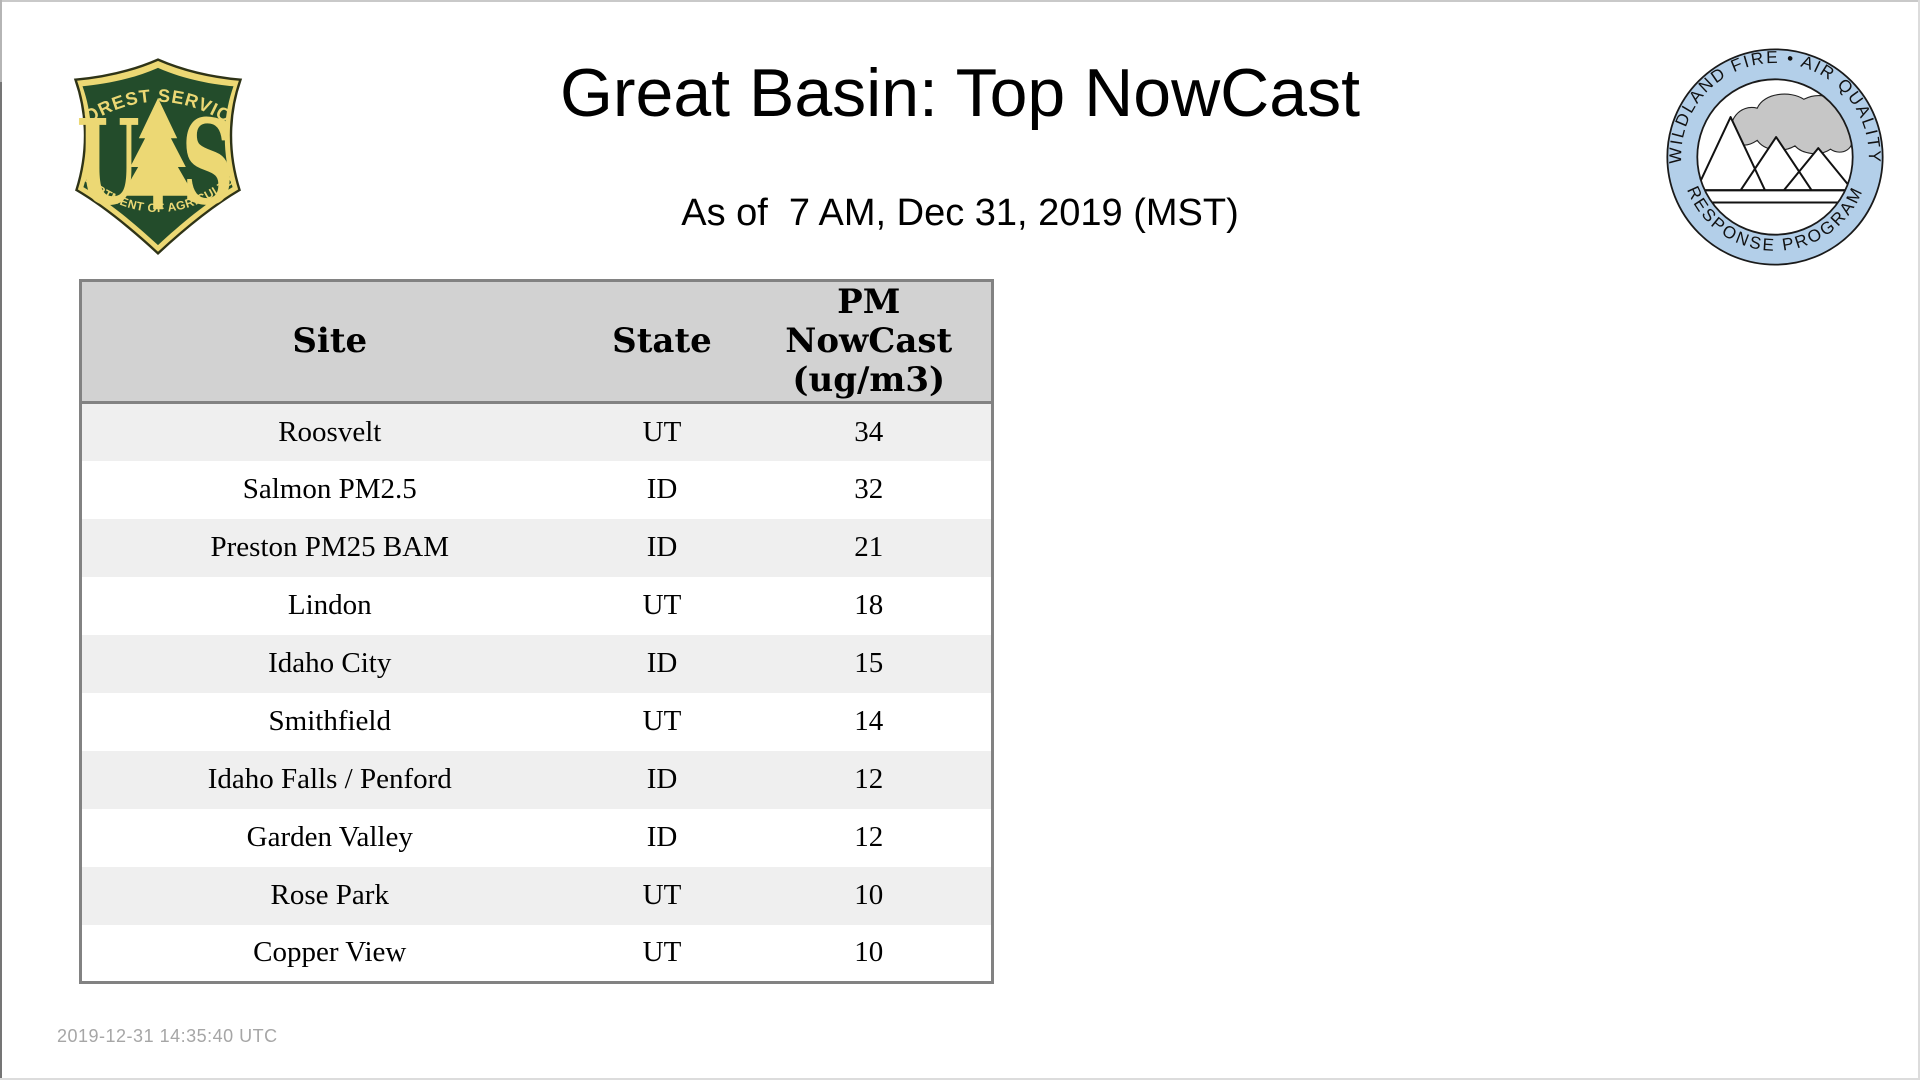 The image size is (1920, 1080). I want to click on table-row: Roosvelt UT 34, so click(536, 431).